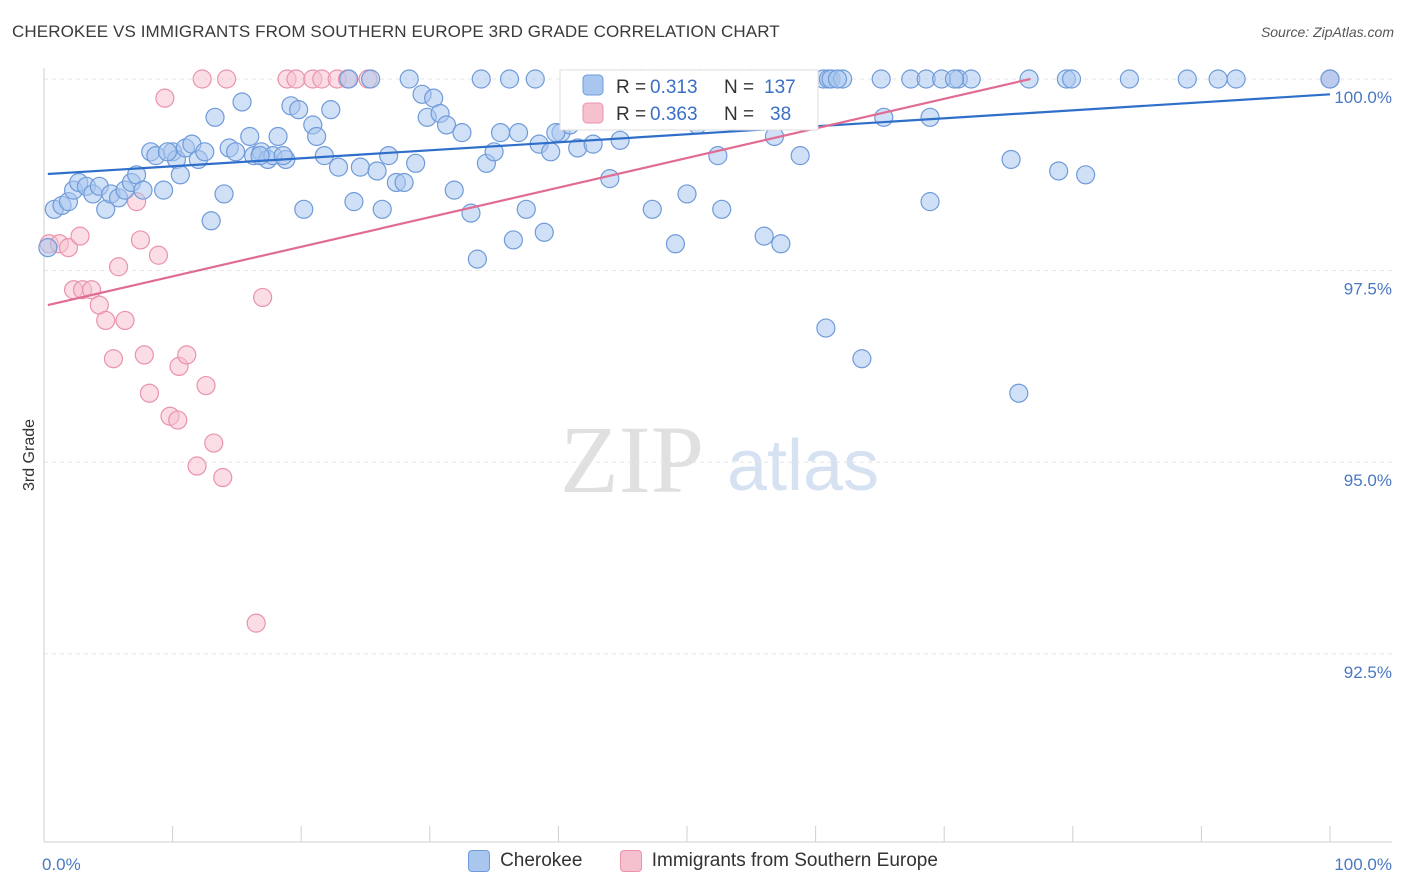  What do you see at coordinates (1368, 672) in the screenshot?
I see `y-tick-label-0: 92.5%` at bounding box center [1368, 672].